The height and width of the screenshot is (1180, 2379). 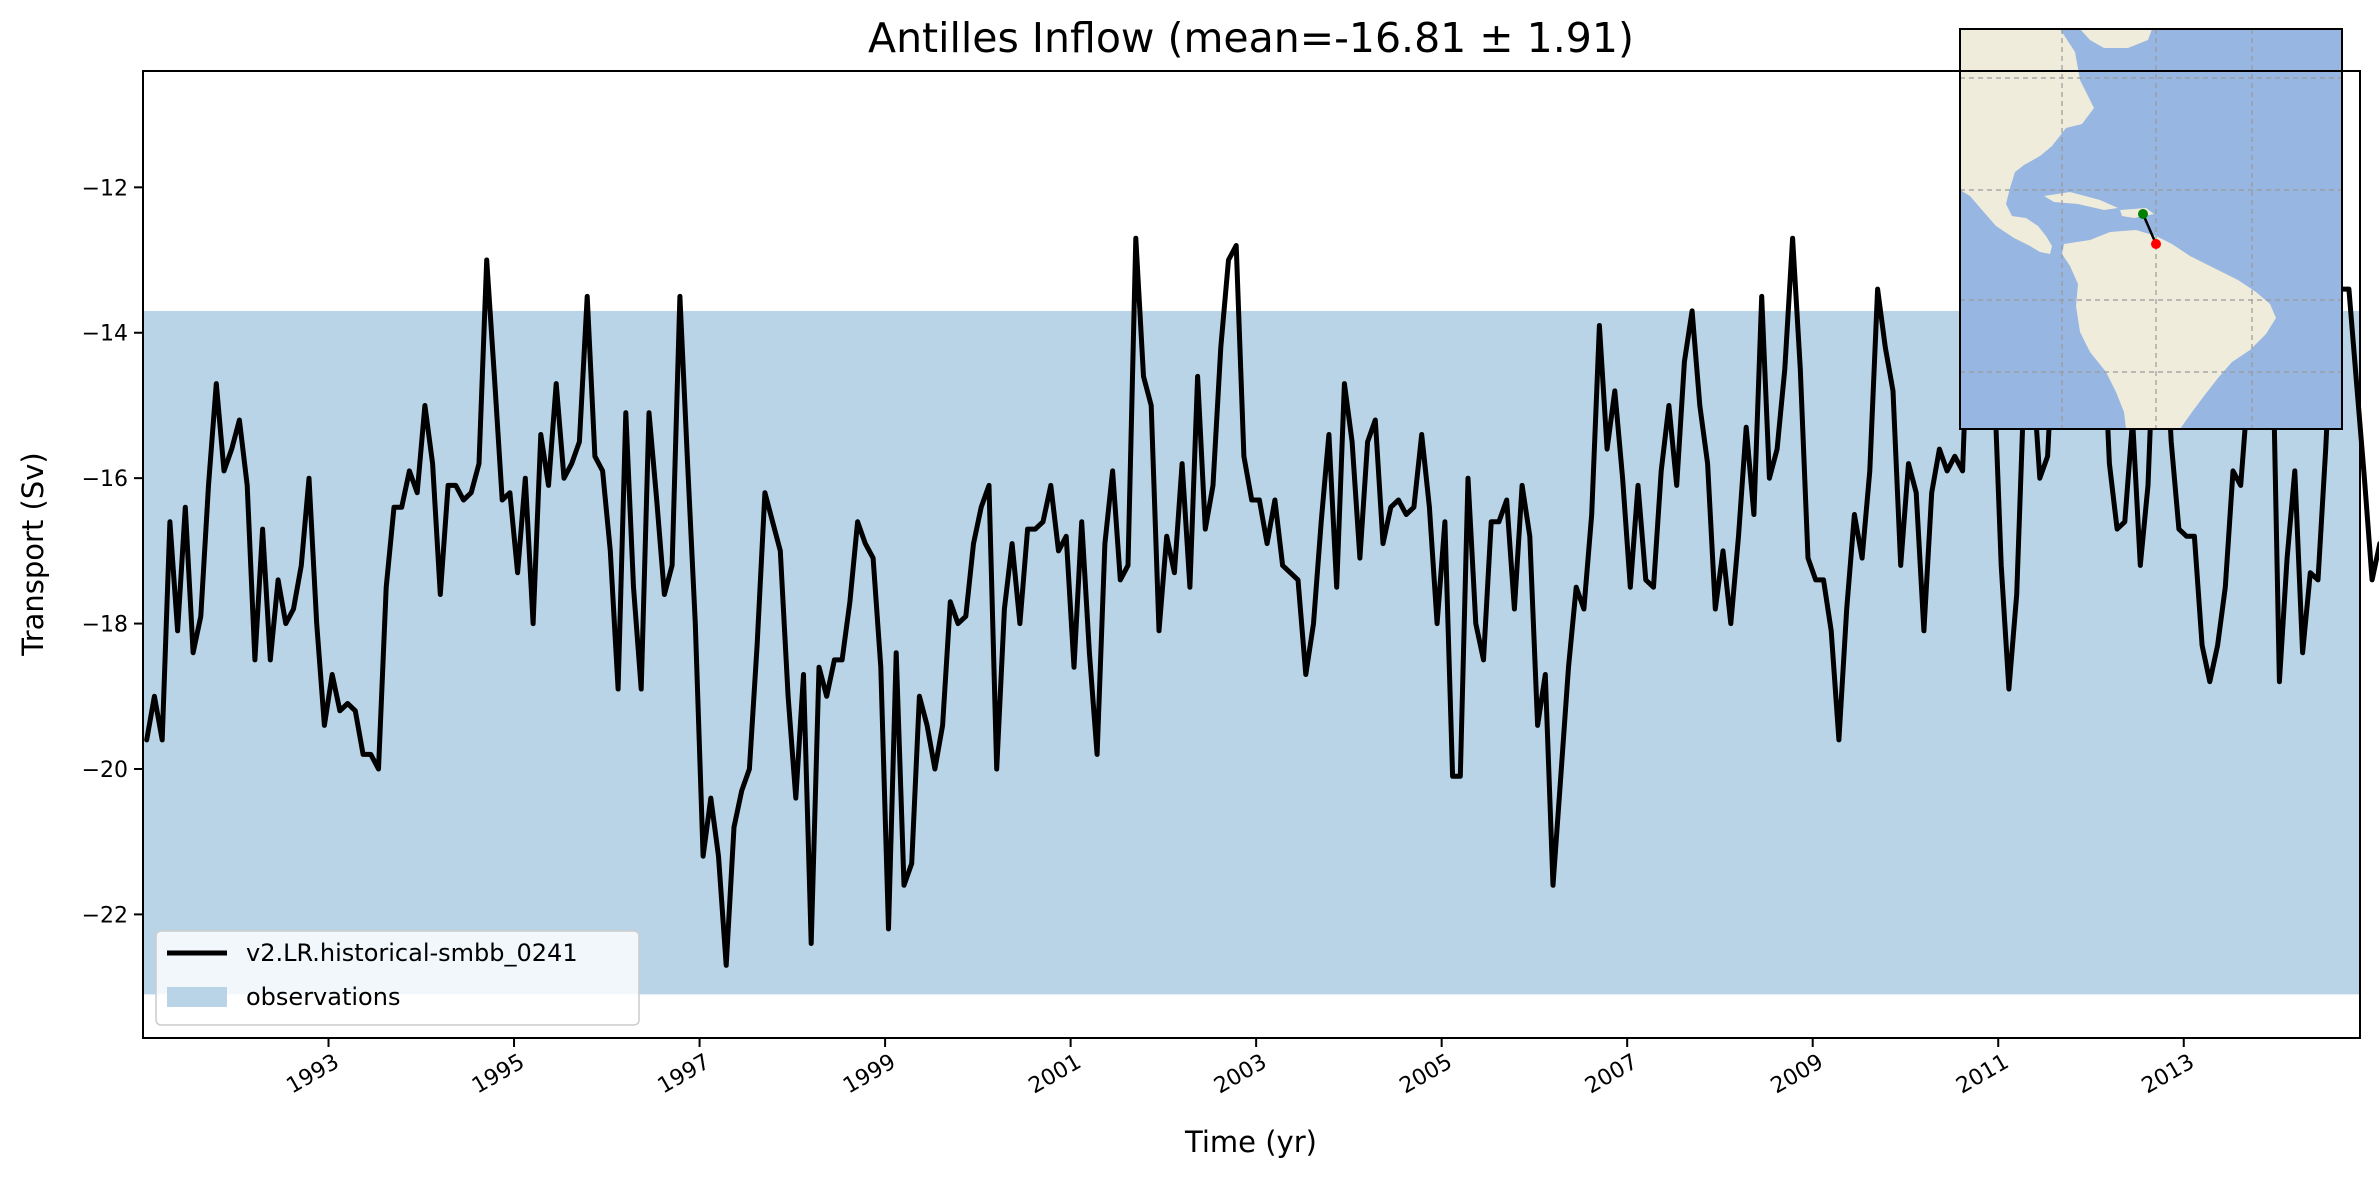 I want to click on inset-land-greenland, so click(x=2116, y=38).